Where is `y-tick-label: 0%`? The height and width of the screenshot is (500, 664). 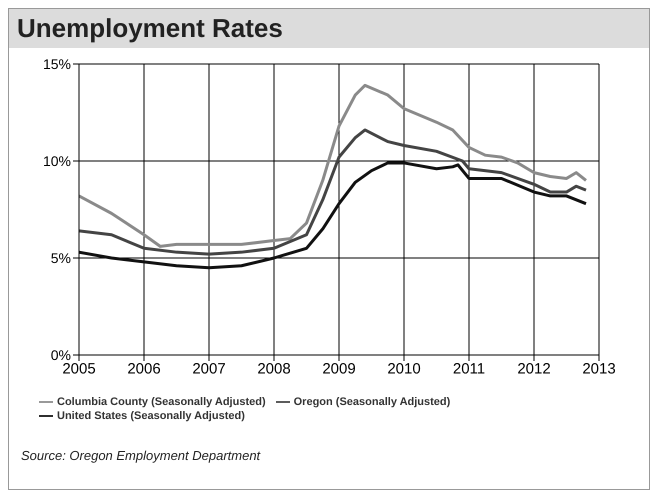 y-tick-label: 0% is located at coordinates (60, 354).